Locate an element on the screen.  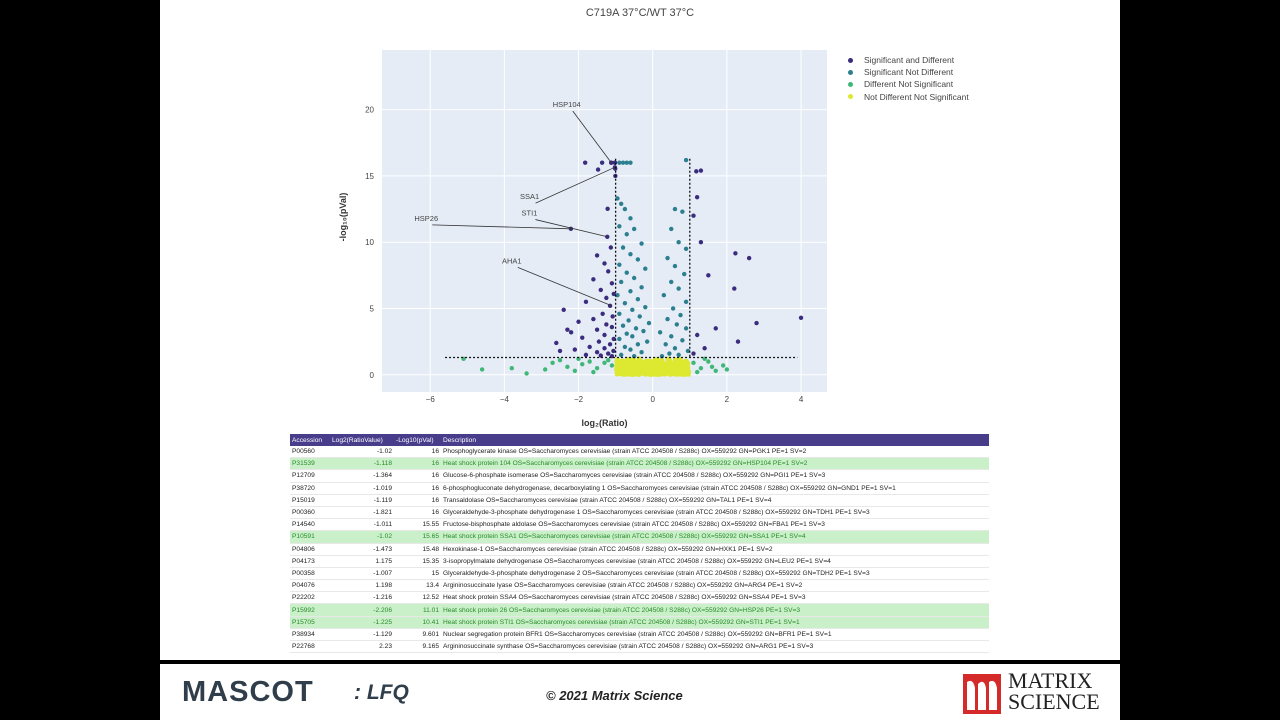
cell-acc: P14540 is located at coordinates (310, 525).